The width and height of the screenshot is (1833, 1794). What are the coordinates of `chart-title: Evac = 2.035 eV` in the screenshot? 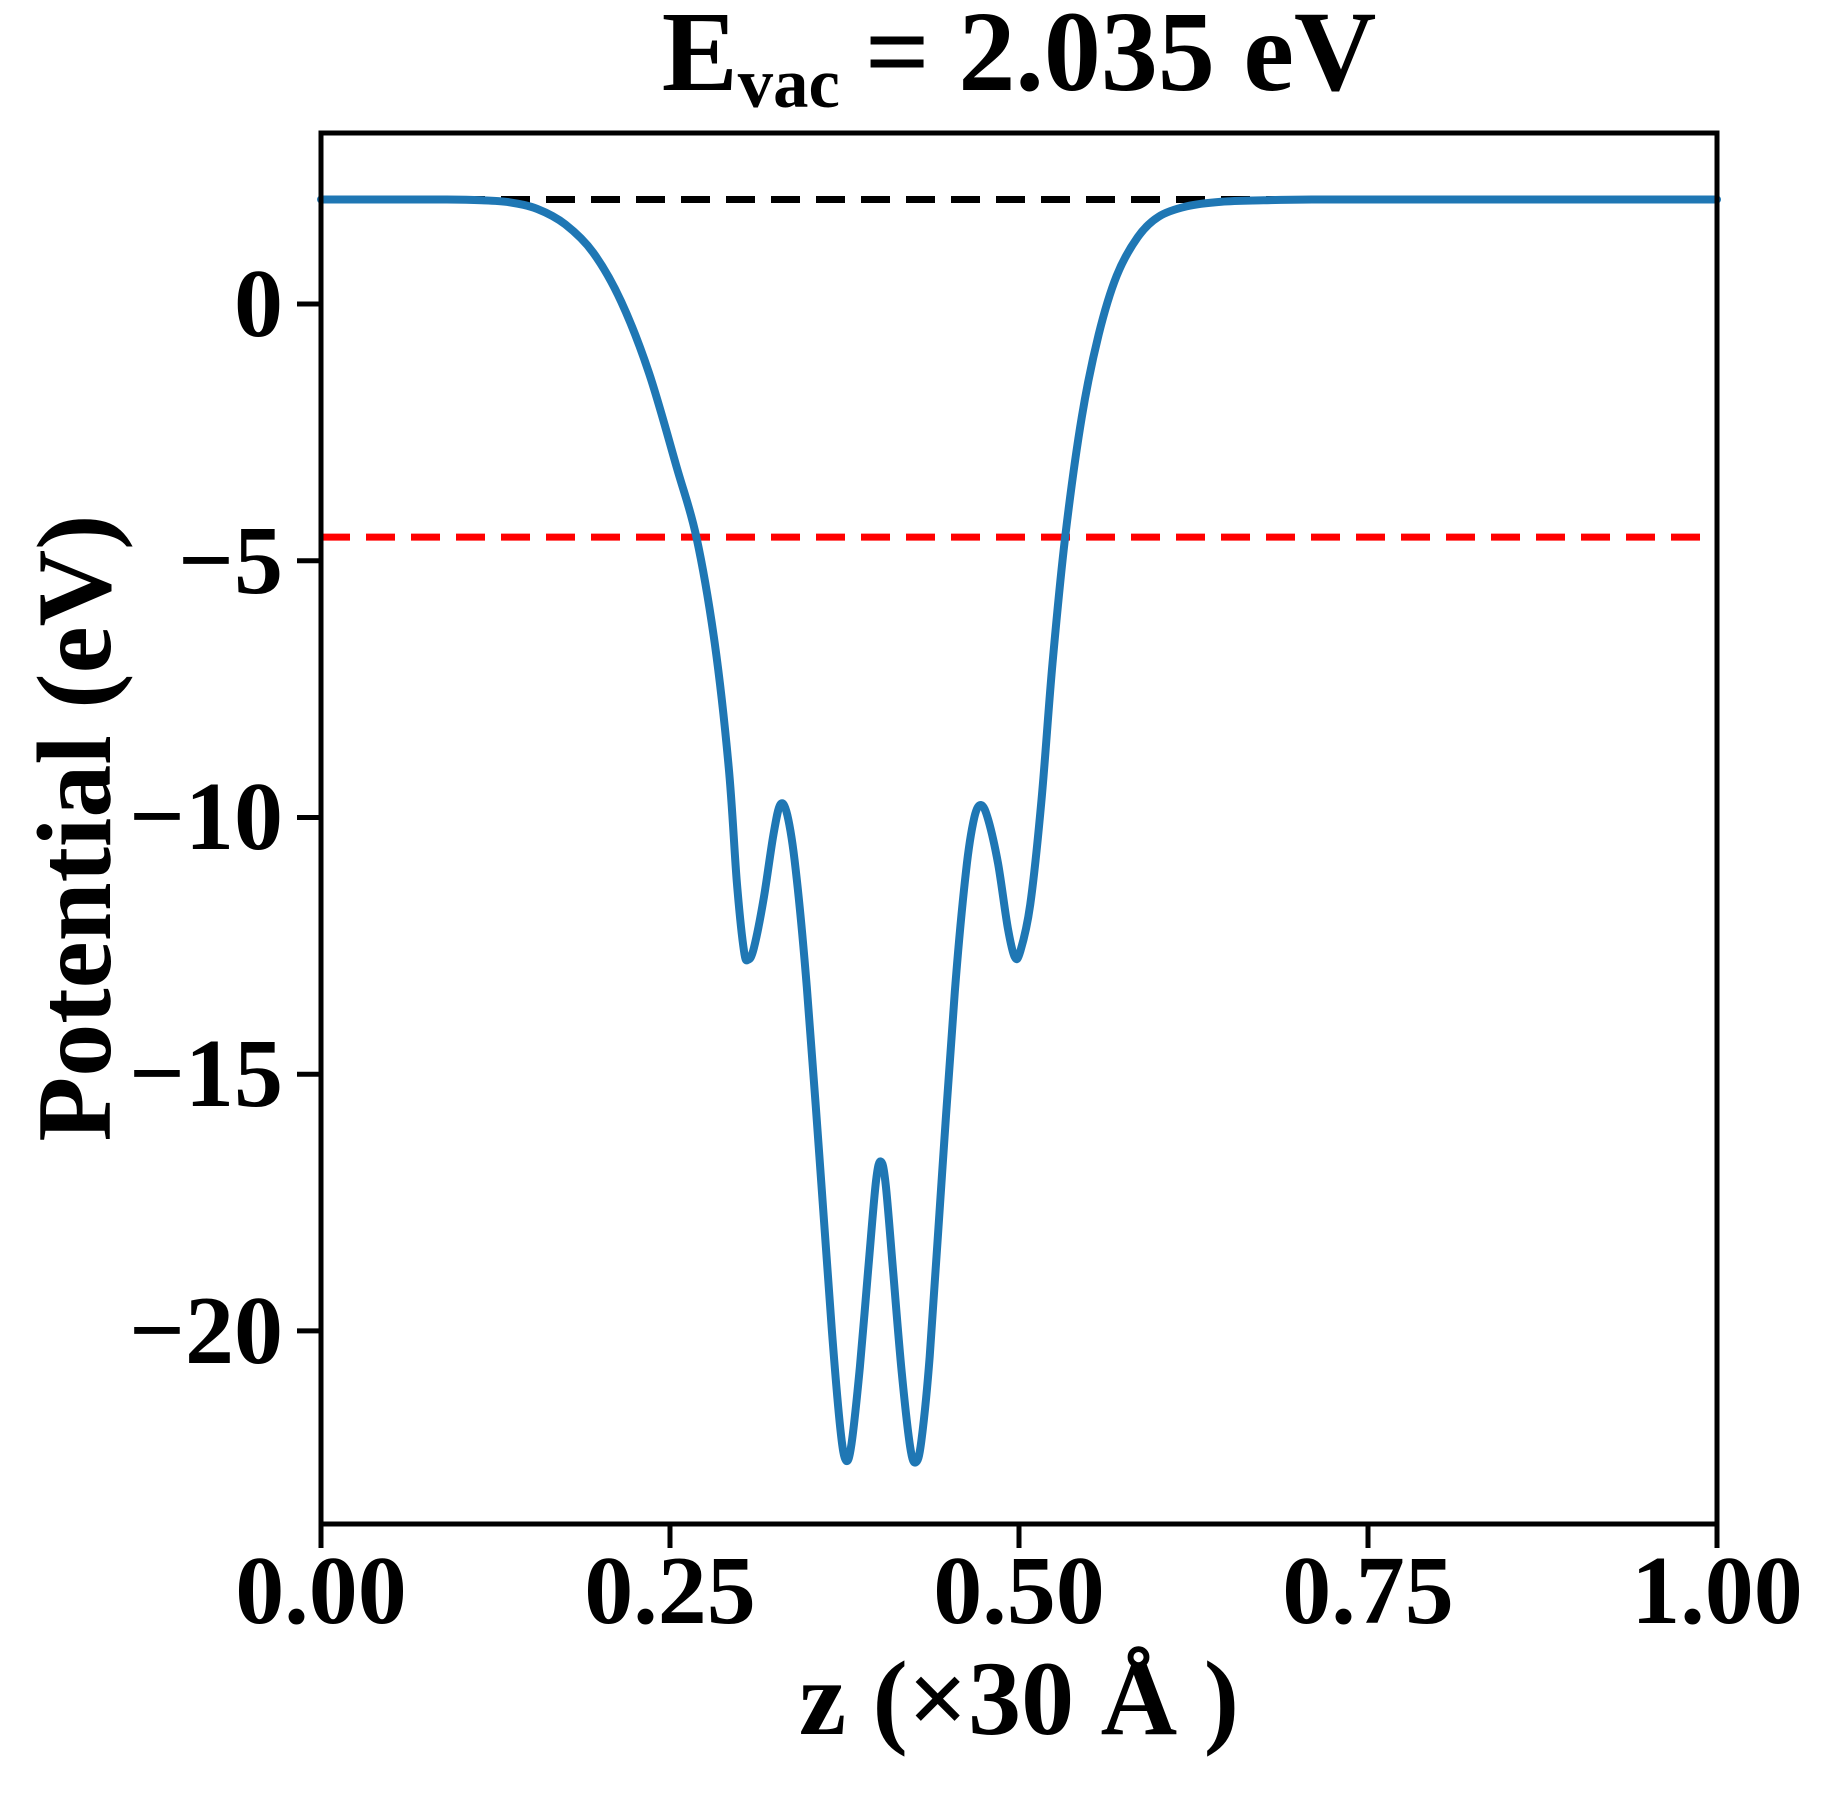 It's located at (1019, 61).